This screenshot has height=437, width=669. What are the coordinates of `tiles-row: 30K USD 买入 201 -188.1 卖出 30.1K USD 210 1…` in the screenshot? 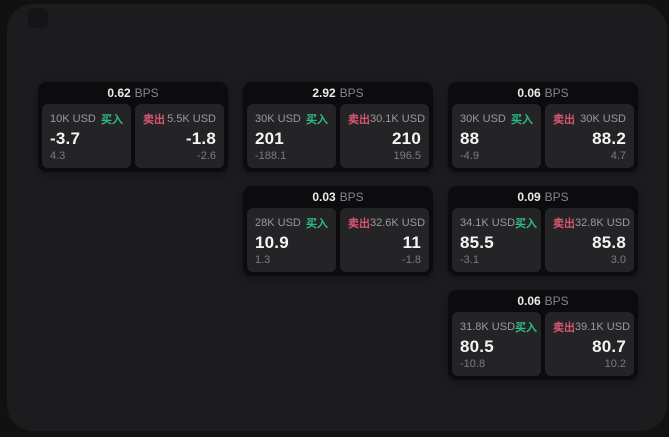 It's located at (338, 136).